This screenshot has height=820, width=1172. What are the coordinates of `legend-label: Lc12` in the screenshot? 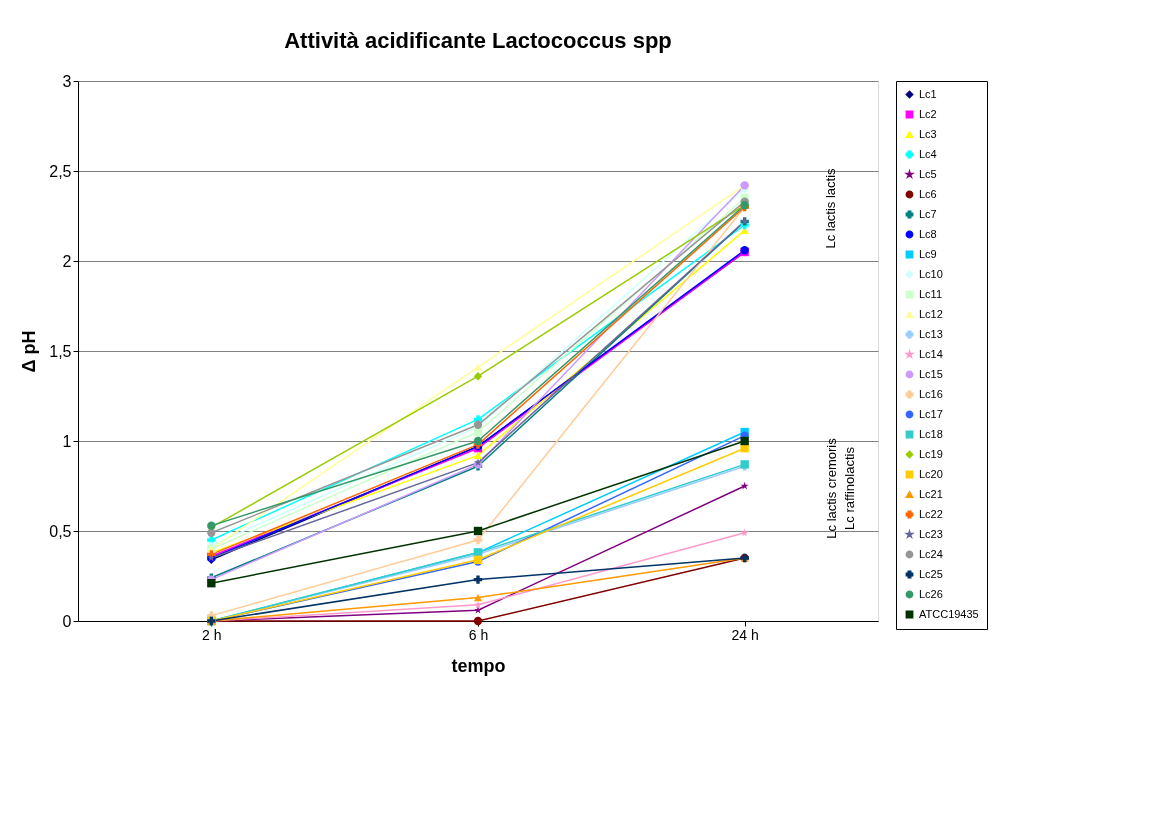 It's located at (931, 313).